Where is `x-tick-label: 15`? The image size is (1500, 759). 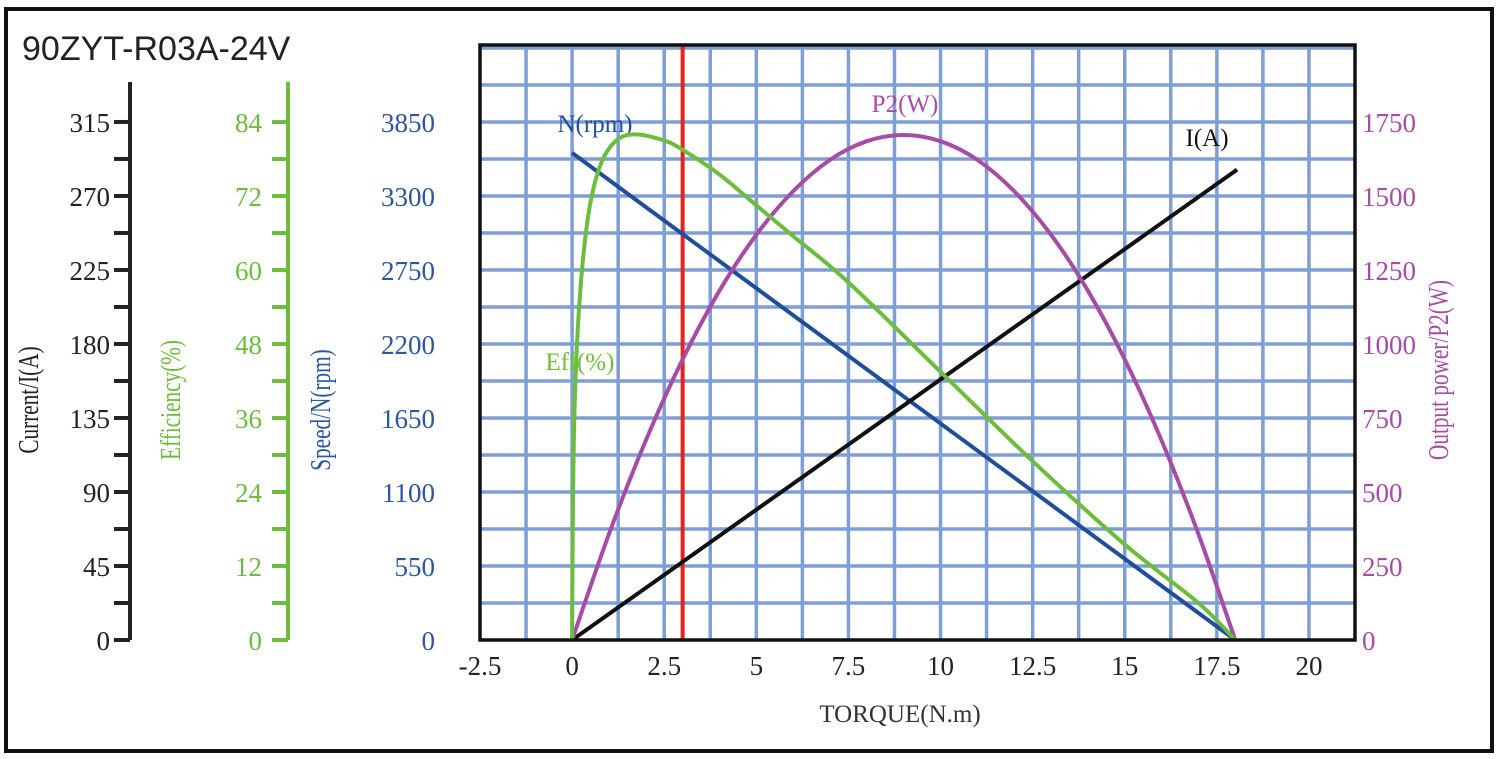 x-tick-label: 15 is located at coordinates (1124, 666).